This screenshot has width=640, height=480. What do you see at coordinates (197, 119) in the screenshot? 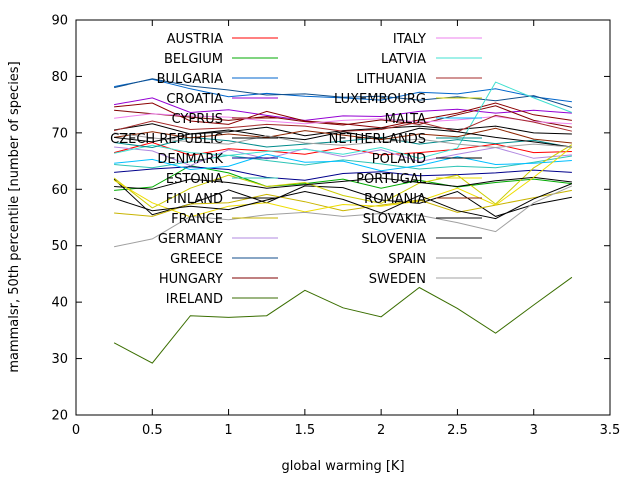
I see `legend-label: CYPRUS` at bounding box center [197, 119].